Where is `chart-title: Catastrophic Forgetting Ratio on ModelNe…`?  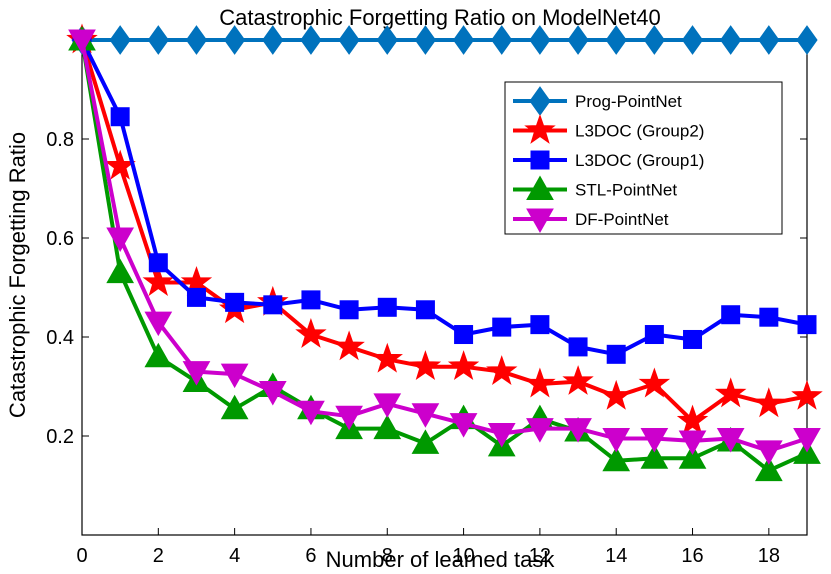
chart-title: Catastrophic Forgetting Ratio on ModelNe… is located at coordinates (439, 17).